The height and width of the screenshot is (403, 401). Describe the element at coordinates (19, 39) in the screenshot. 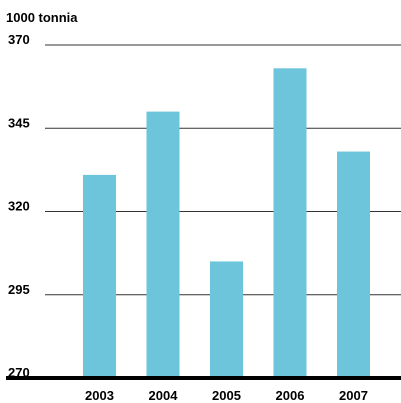

I see `y-tick-label: 370` at that location.